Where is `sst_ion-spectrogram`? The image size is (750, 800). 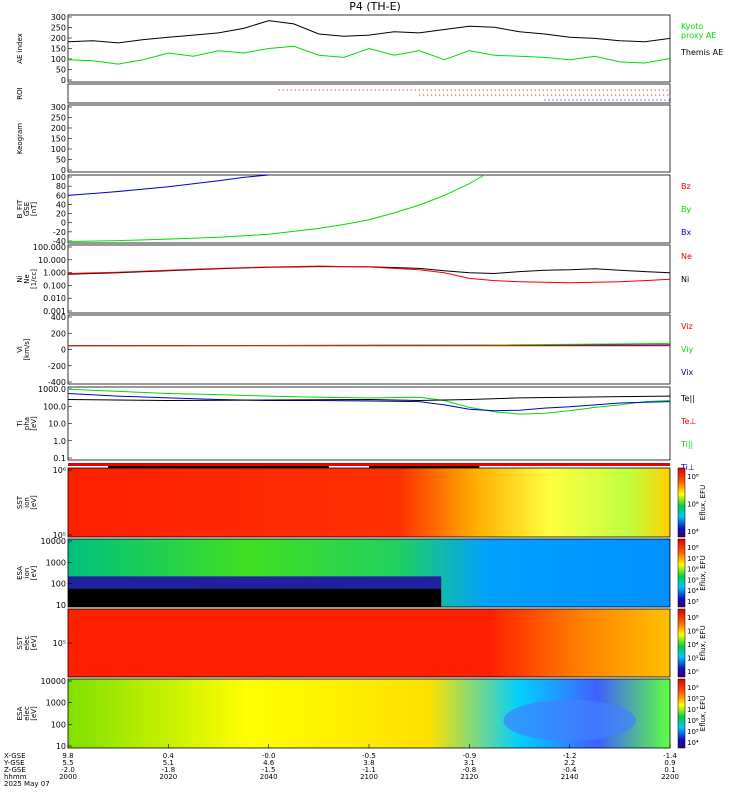
sst_ion-spectrogram is located at coordinates (369, 502).